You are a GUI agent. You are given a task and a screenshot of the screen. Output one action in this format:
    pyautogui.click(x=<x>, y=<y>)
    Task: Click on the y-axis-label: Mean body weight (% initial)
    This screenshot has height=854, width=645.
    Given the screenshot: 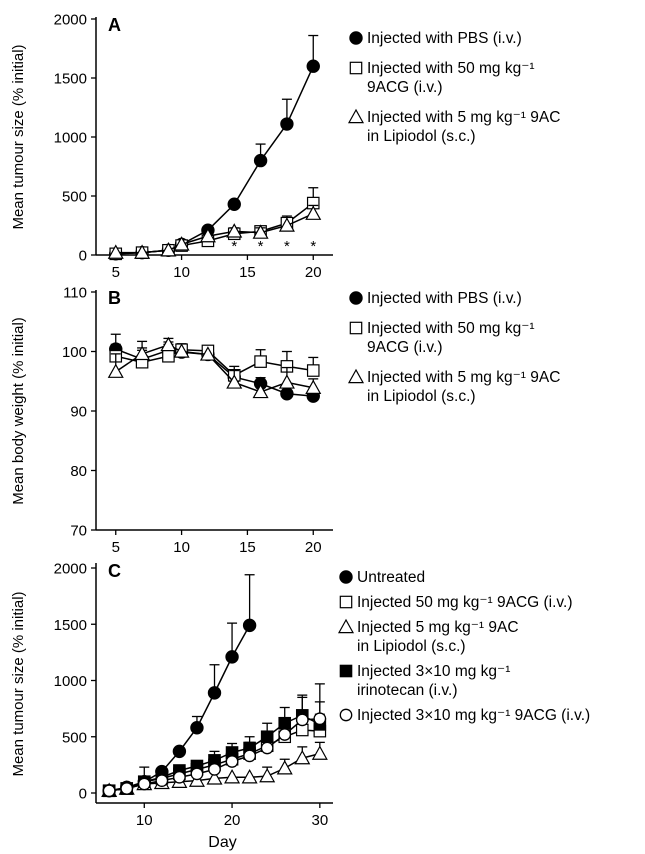 What is the action you would take?
    pyautogui.click(x=18, y=411)
    